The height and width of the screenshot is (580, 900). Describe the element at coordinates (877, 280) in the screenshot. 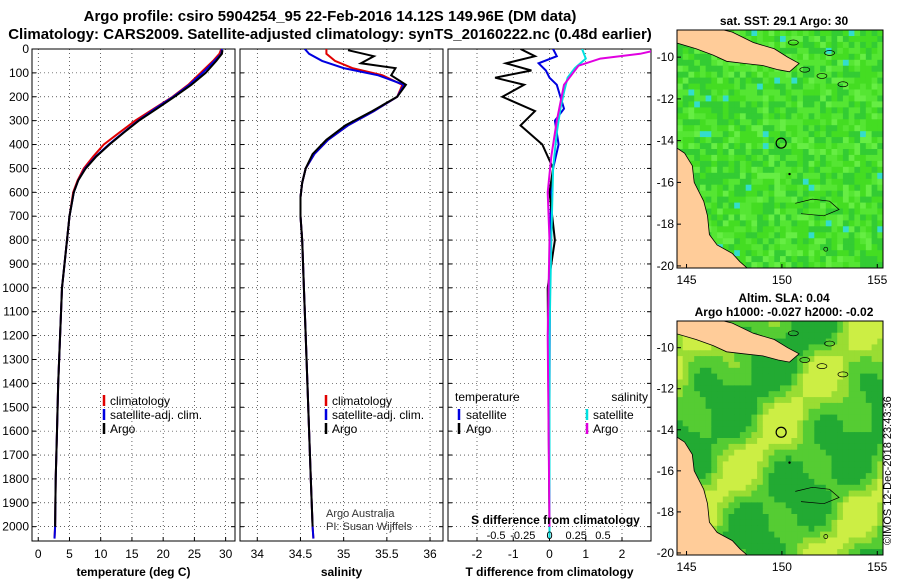

I see `sst_map-xtick-label: 155` at that location.